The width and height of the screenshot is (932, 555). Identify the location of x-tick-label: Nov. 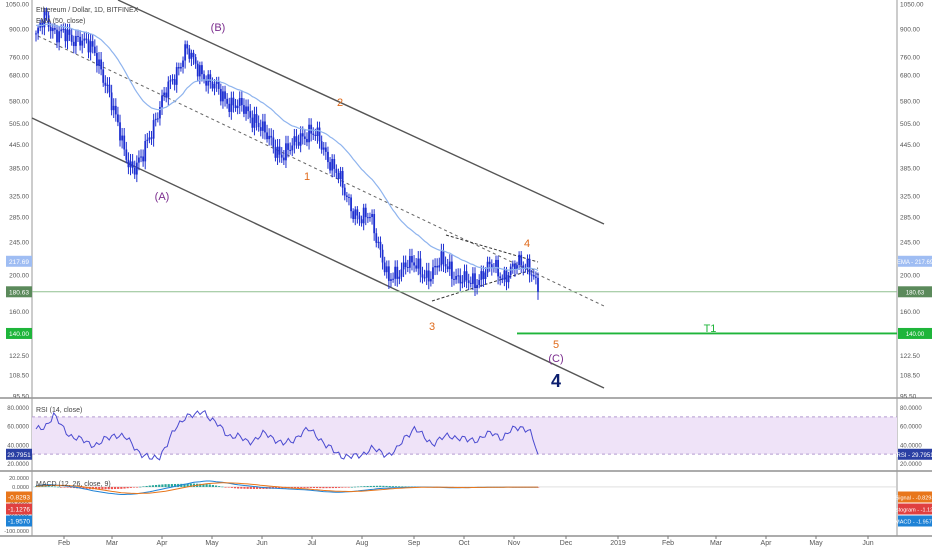
(514, 543).